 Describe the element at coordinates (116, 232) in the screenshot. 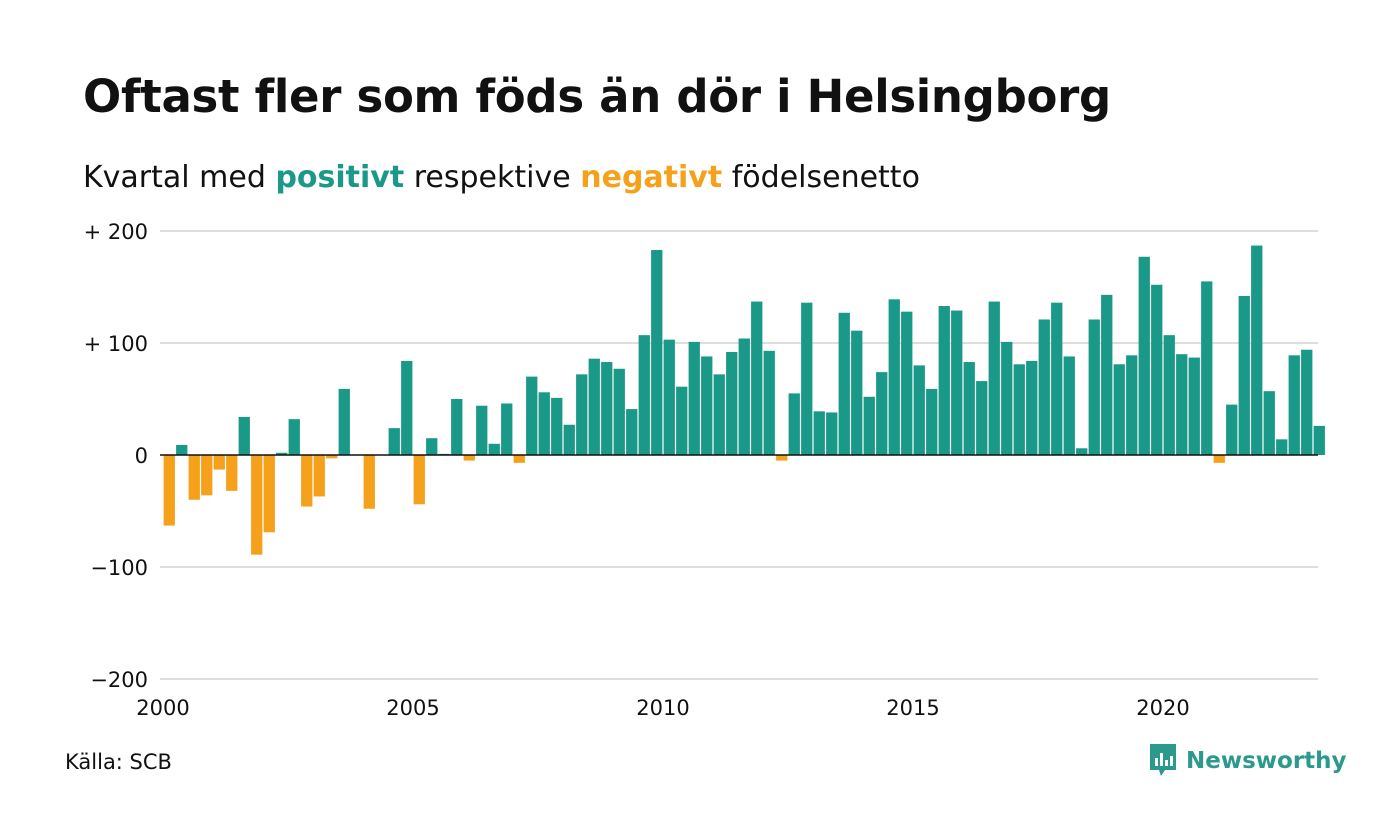

I see `y-tick-label: + 200` at that location.